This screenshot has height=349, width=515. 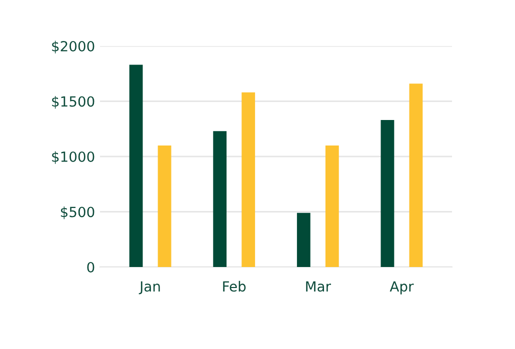 I want to click on y-tick-label: 0, so click(x=90, y=267).